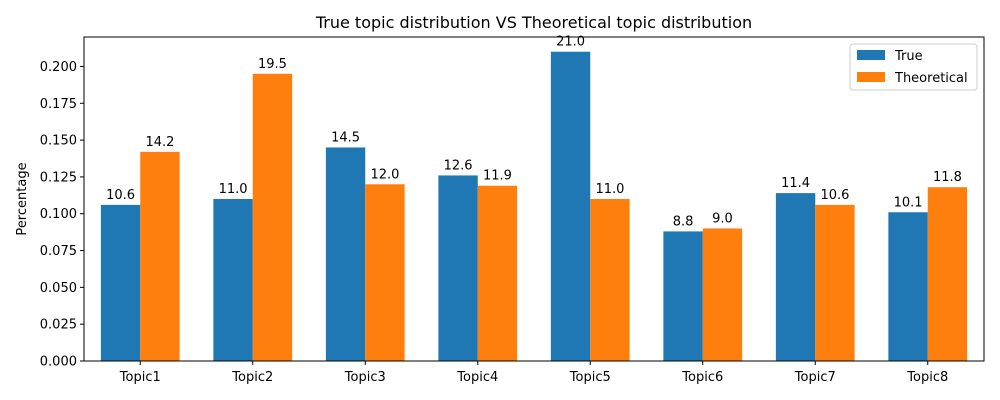 This screenshot has height=400, width=1000. Describe the element at coordinates (120, 195) in the screenshot. I see `data-label-true-topic1: 10.6` at that location.